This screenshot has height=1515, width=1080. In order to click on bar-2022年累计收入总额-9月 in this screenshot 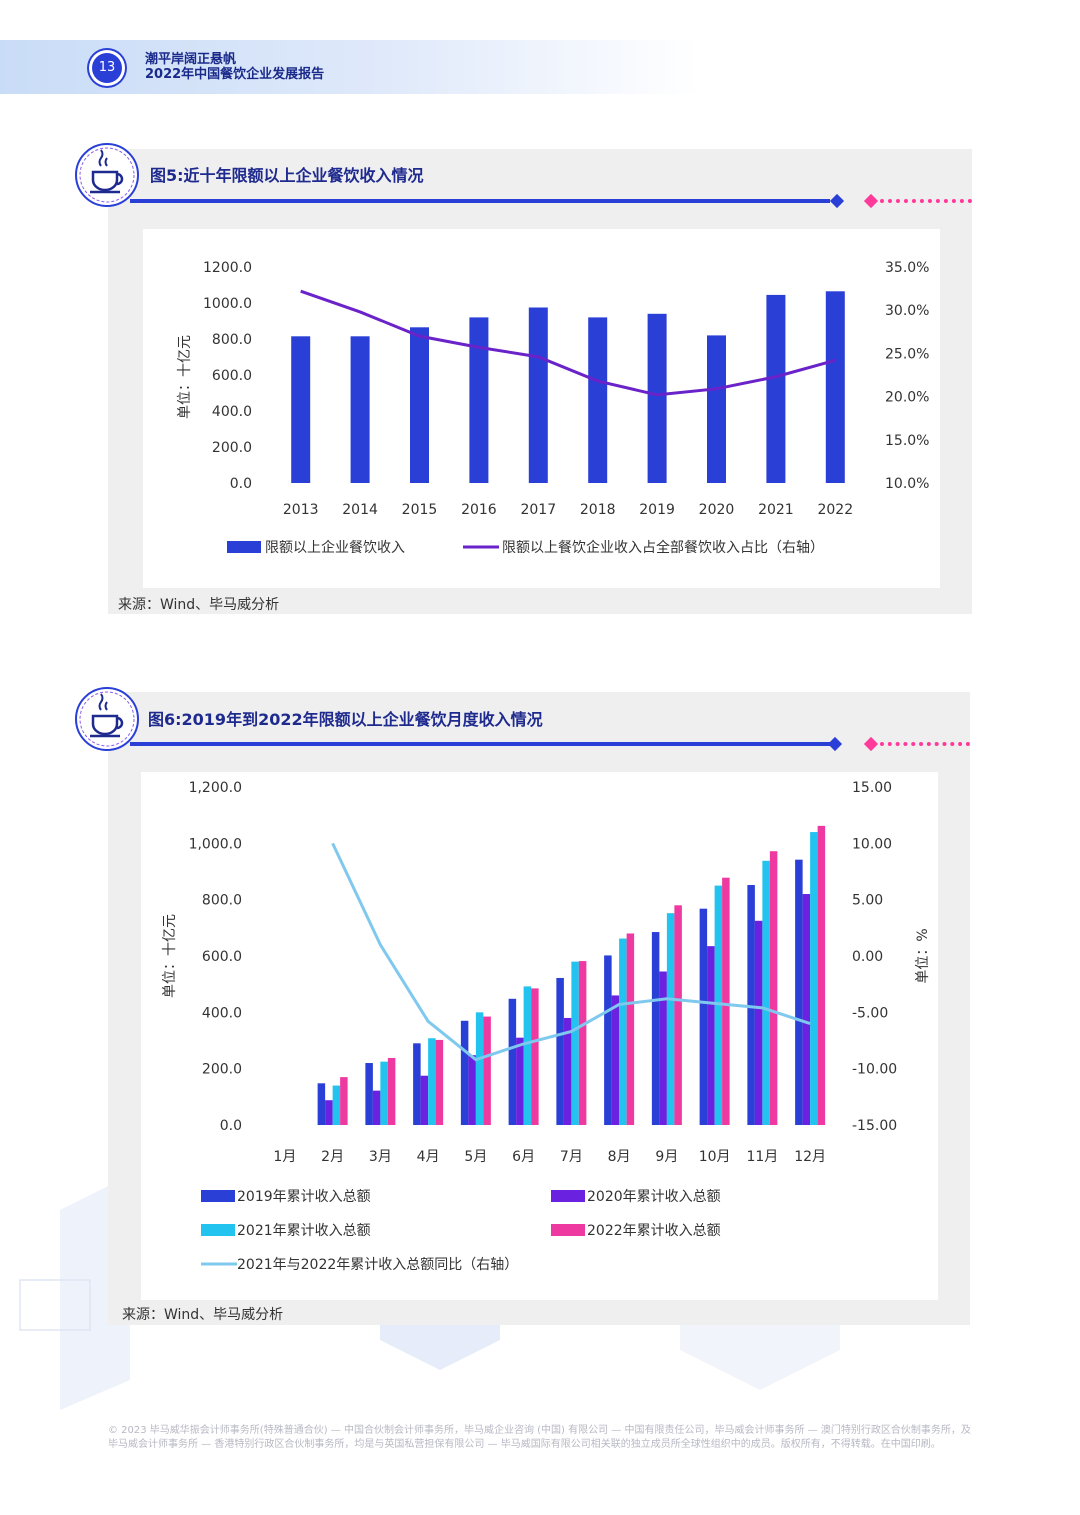, I will do `click(678, 1015)`.